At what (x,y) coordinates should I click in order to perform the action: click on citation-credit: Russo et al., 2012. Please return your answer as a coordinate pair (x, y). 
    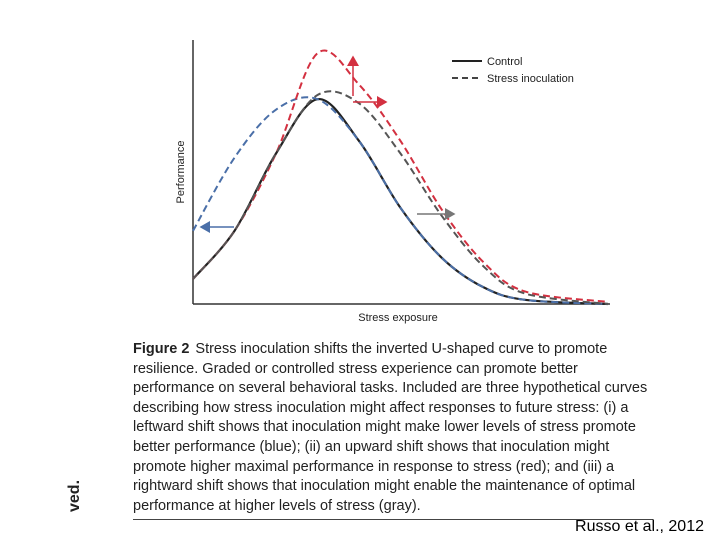
    Looking at the image, I should click on (639, 526).